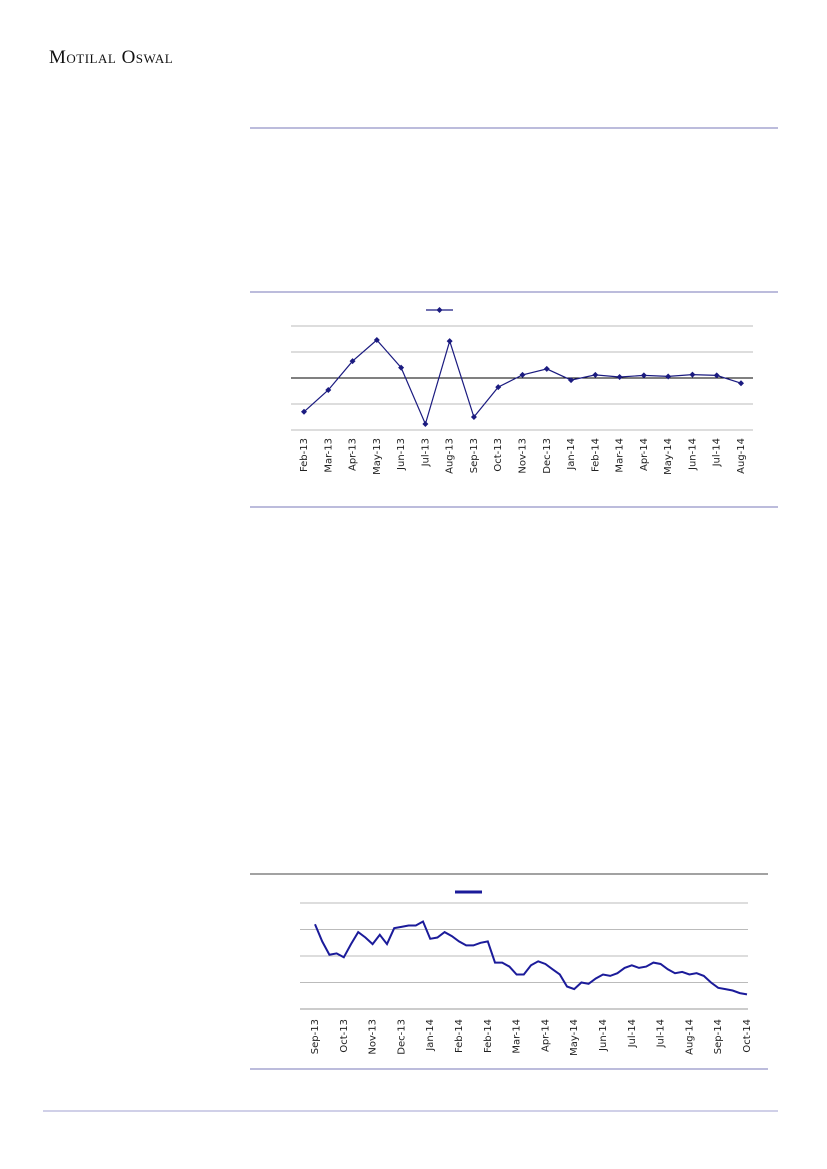 The height and width of the screenshot is (1169, 827). What do you see at coordinates (328, 455) in the screenshot?
I see `x-tick-label: Mar-13` at bounding box center [328, 455].